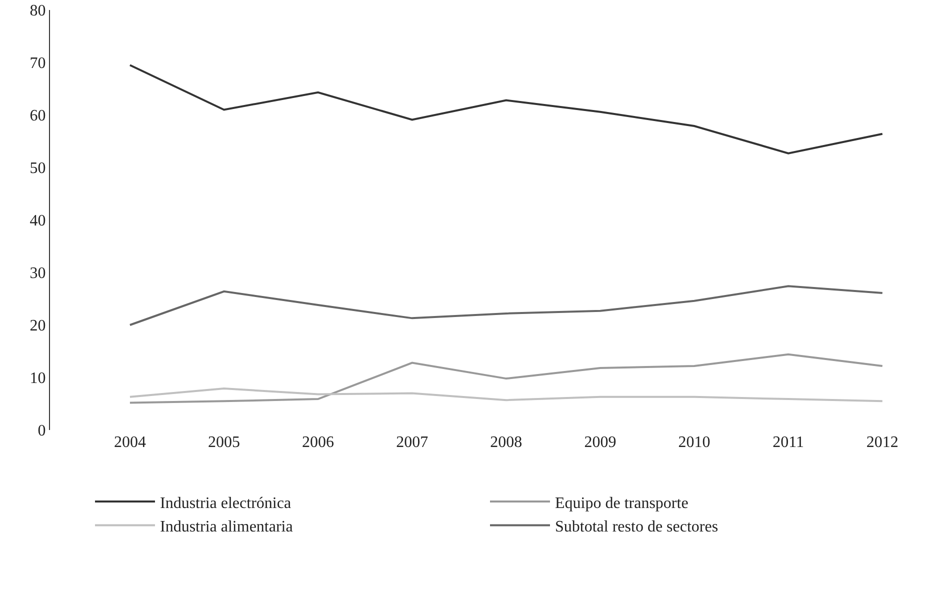  I want to click on y-tick-label: 60, so click(38, 116).